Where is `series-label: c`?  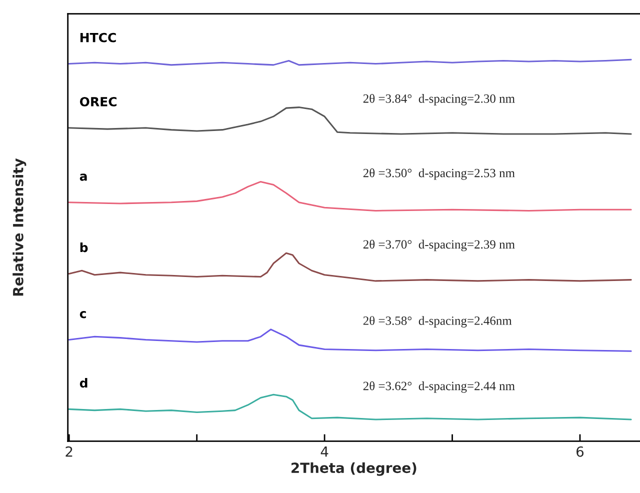
series-label: c is located at coordinates (83, 314).